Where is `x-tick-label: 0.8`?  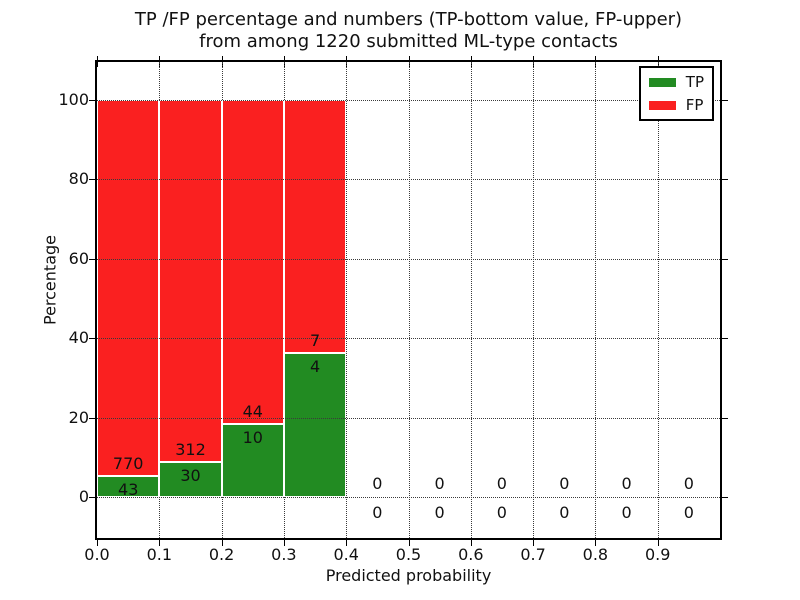
x-tick-label: 0.8 is located at coordinates (595, 554).